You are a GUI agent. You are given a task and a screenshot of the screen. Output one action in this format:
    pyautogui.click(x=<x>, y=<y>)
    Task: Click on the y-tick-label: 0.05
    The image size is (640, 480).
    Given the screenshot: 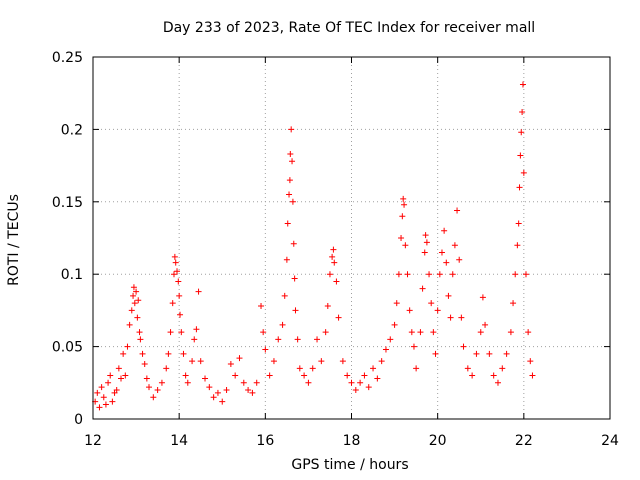 What is the action you would take?
    pyautogui.click(x=67, y=348)
    